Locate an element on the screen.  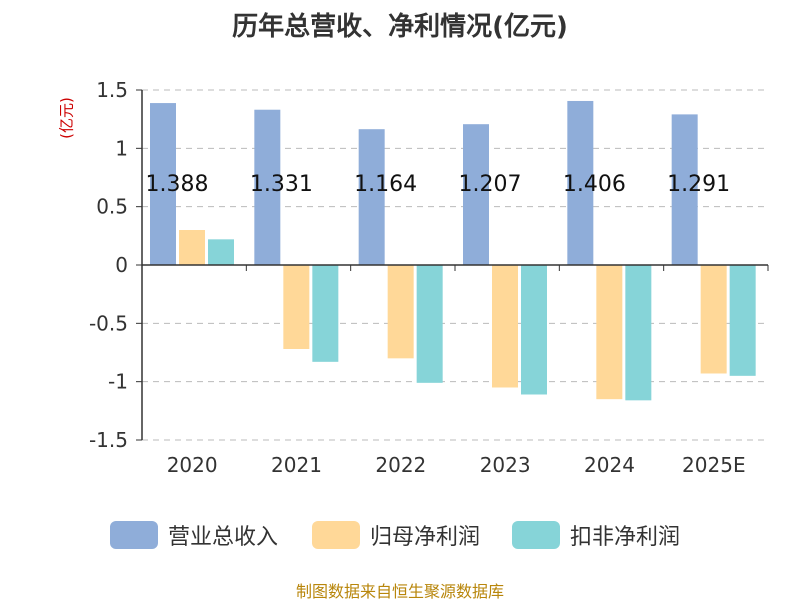
data-label: 1.331 is located at coordinates (281, 184).